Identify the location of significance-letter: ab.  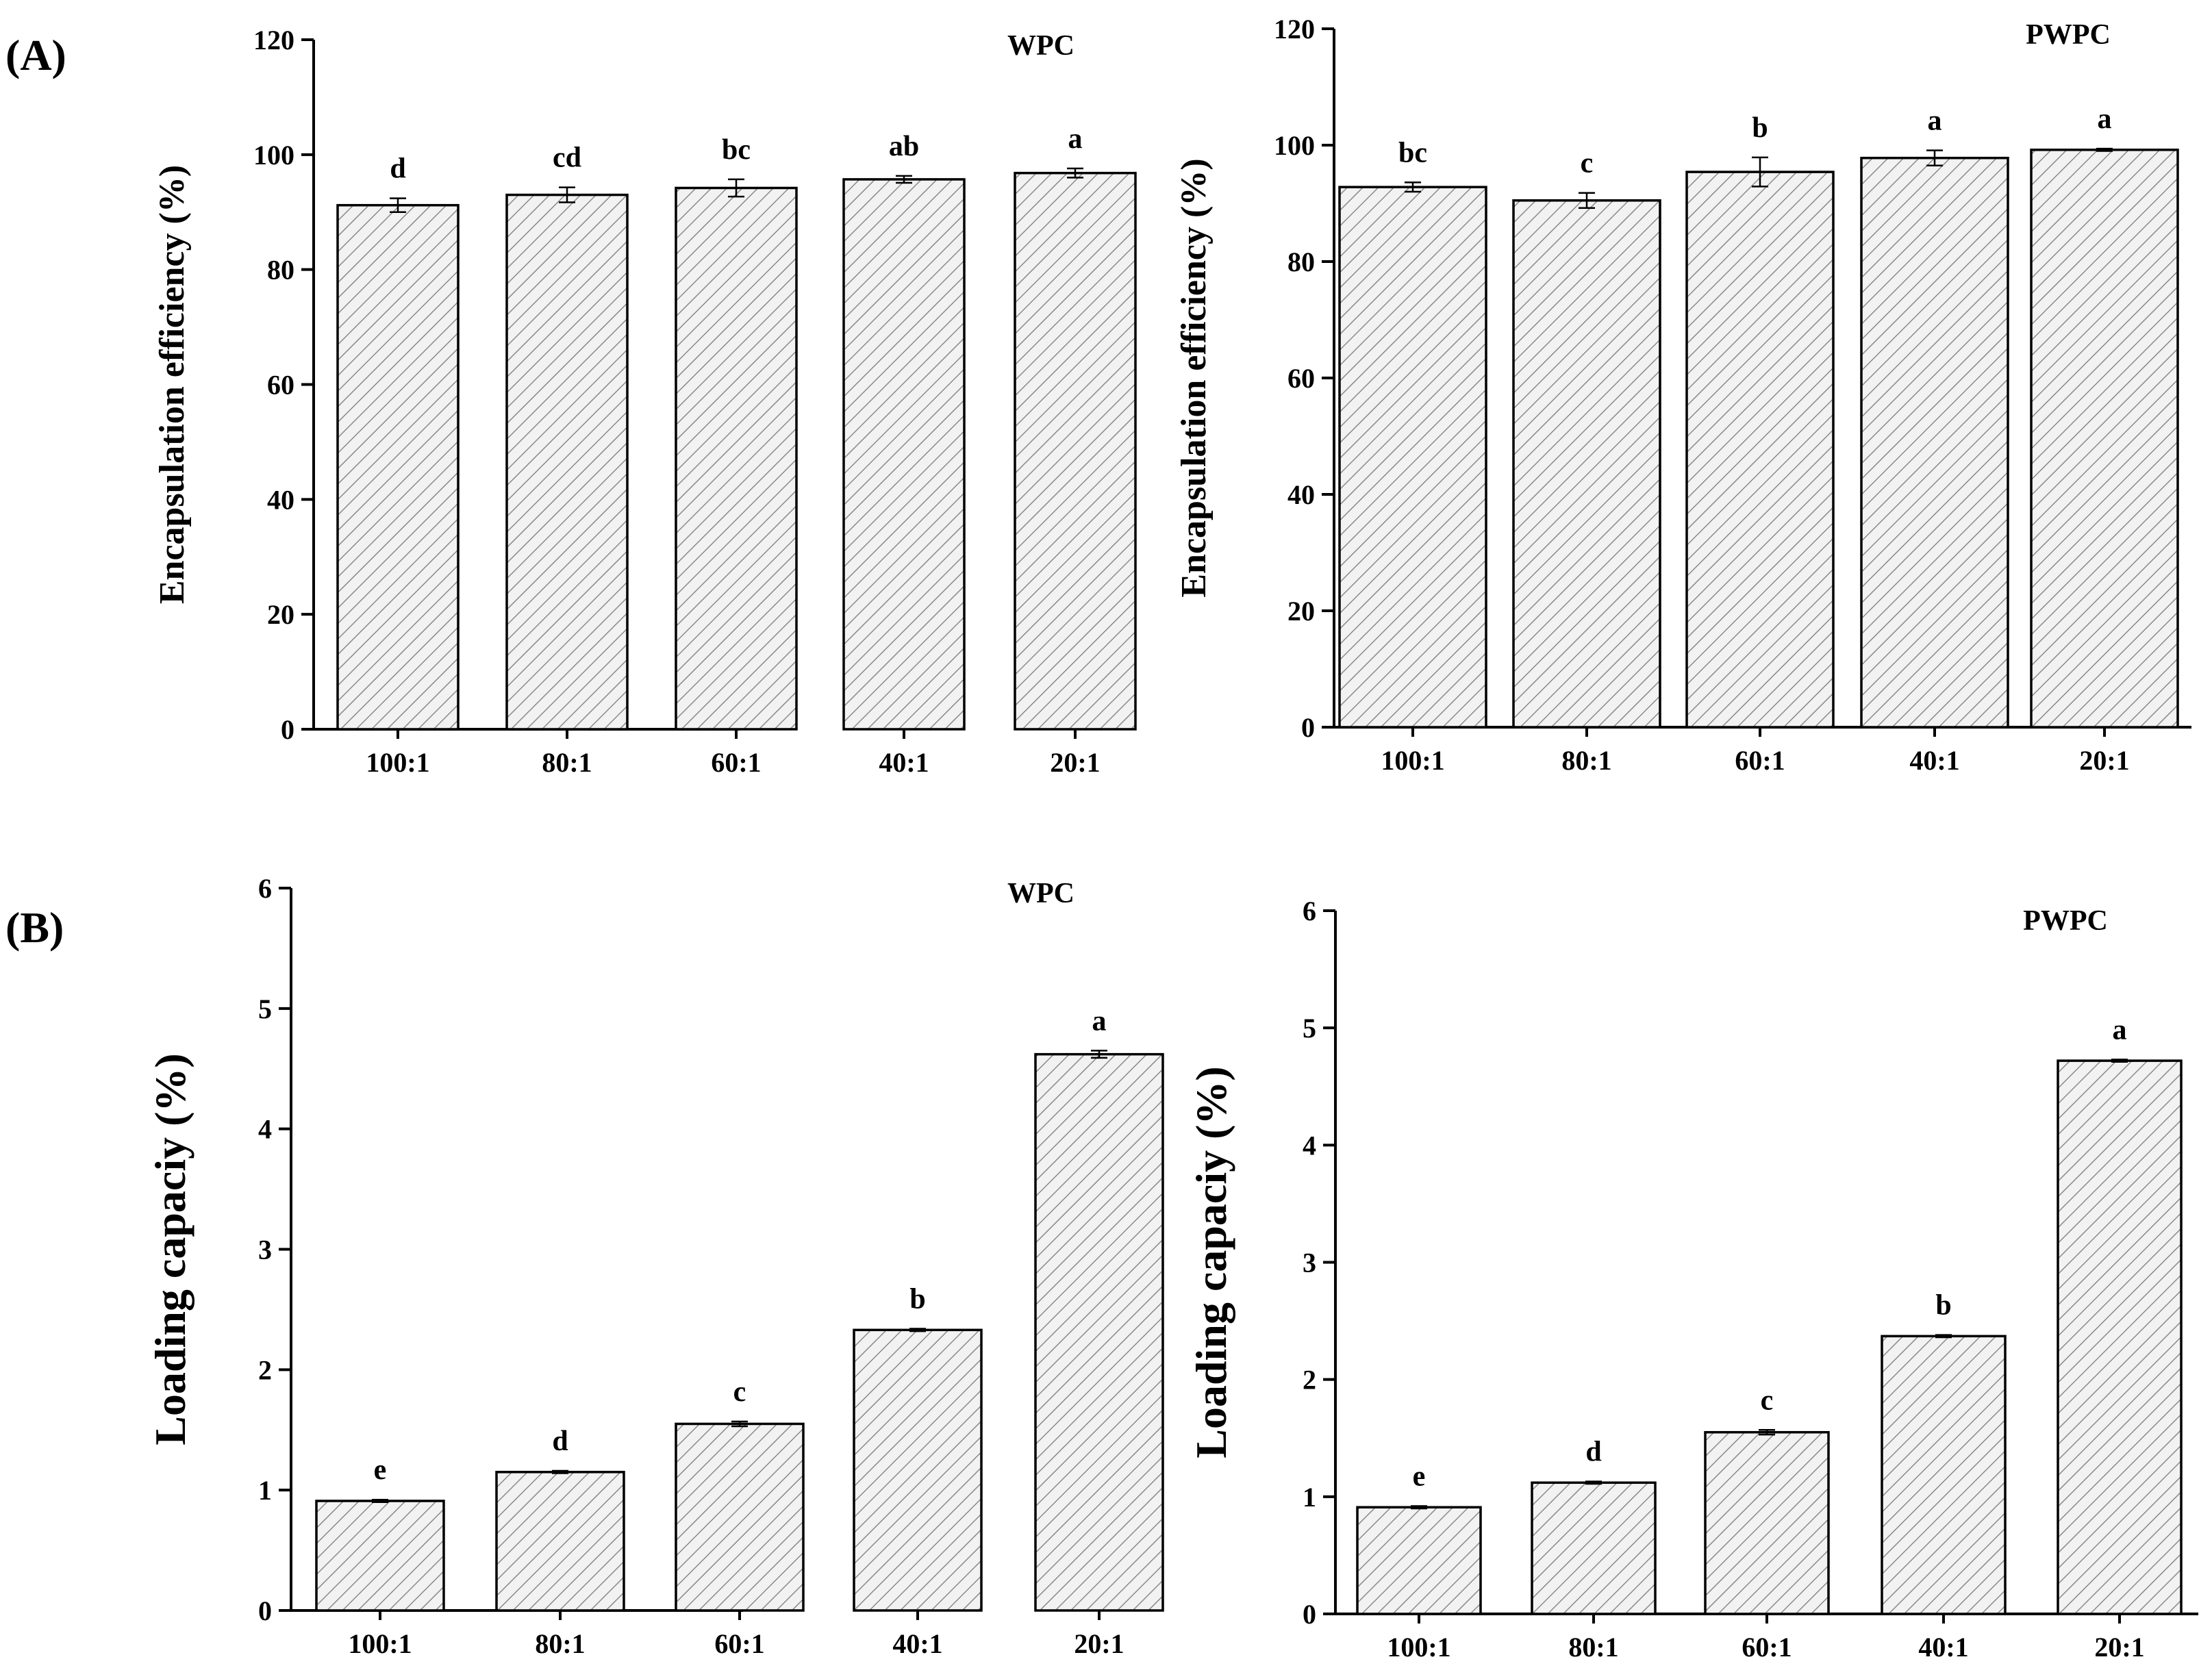
(904, 147).